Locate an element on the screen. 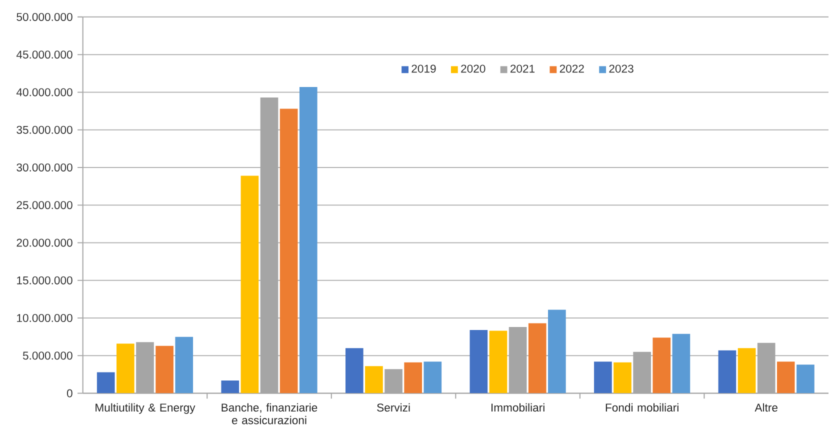  legend-label: 2022 is located at coordinates (572, 68).